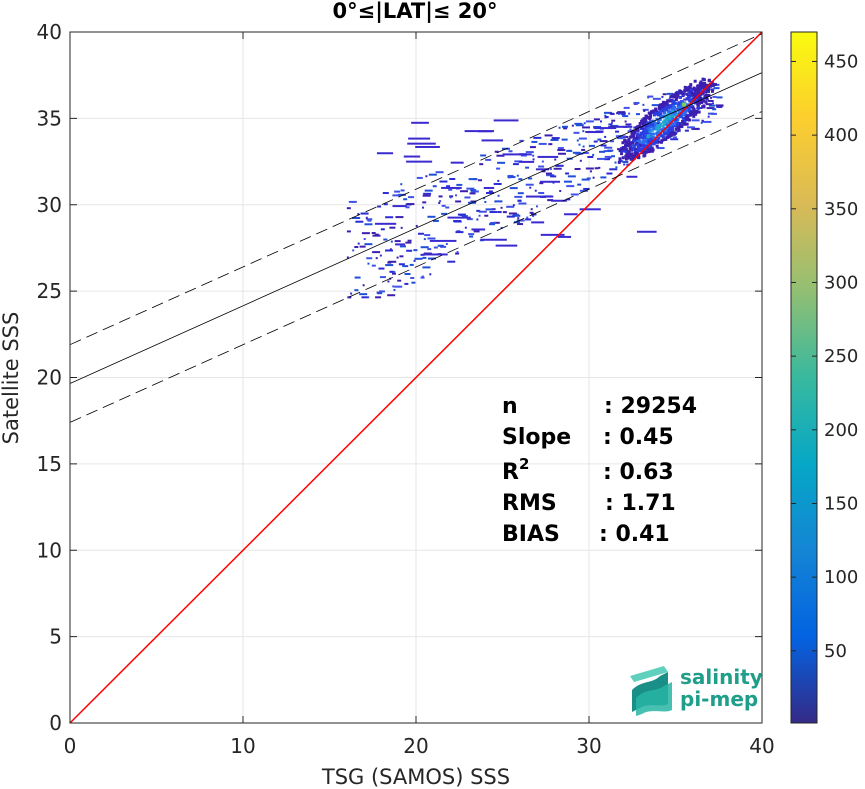  I want to click on stat-value: : 0.45, so click(638, 437).